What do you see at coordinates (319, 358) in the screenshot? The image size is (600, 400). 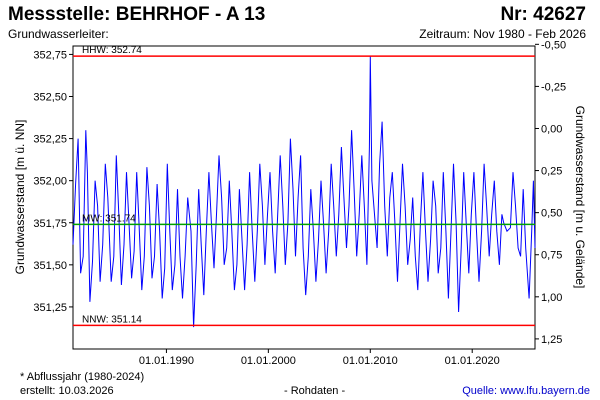 I see `x-axis: 01.01.1990 01.01.2000 01.01.2010 01.01.2020` at bounding box center [319, 358].